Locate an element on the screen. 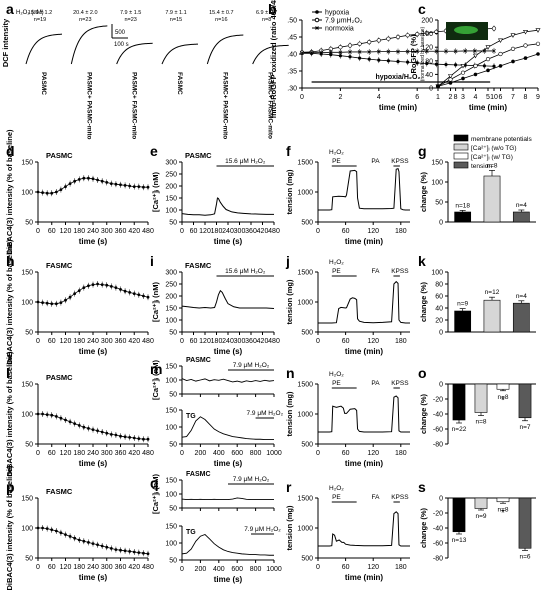 This screenshot has height=605, width=550. y-tick-label: 80 is located at coordinates (439, 285).